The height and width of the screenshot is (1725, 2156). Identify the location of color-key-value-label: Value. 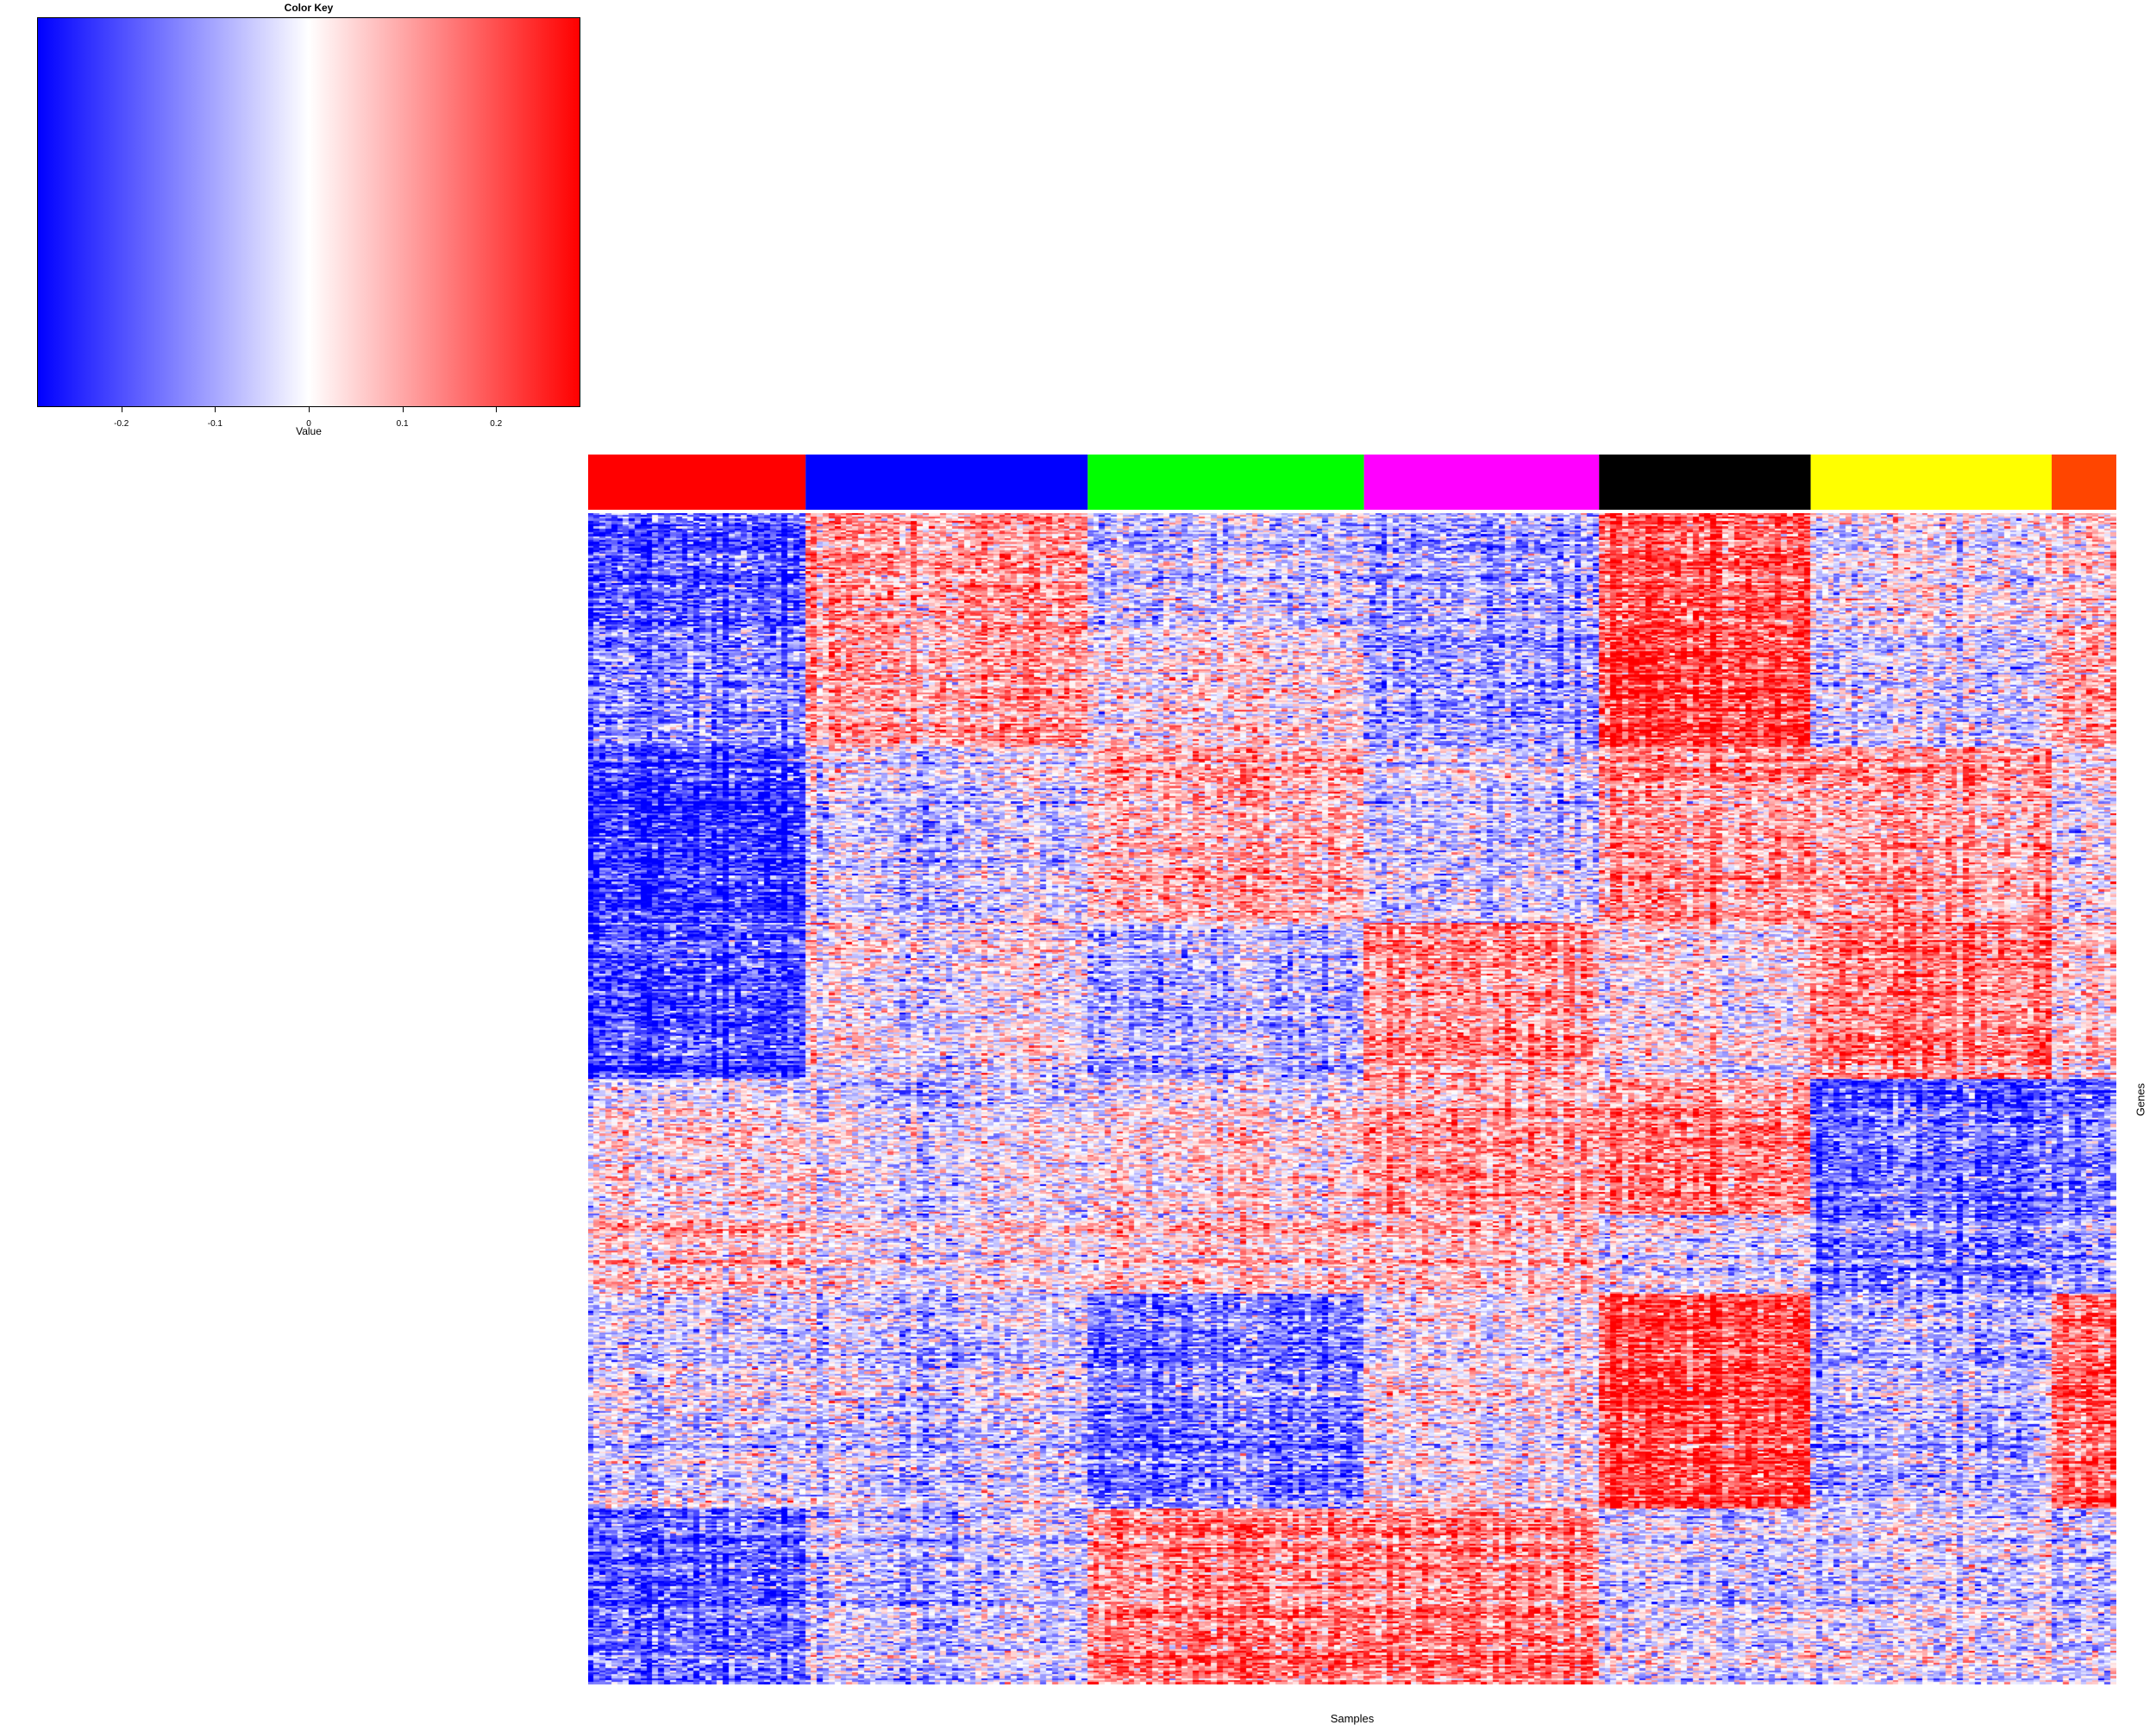
(309, 431).